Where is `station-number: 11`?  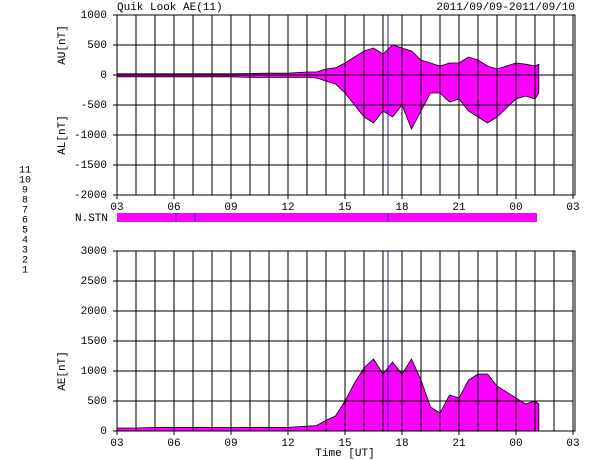
station-number: 11 is located at coordinates (25, 171).